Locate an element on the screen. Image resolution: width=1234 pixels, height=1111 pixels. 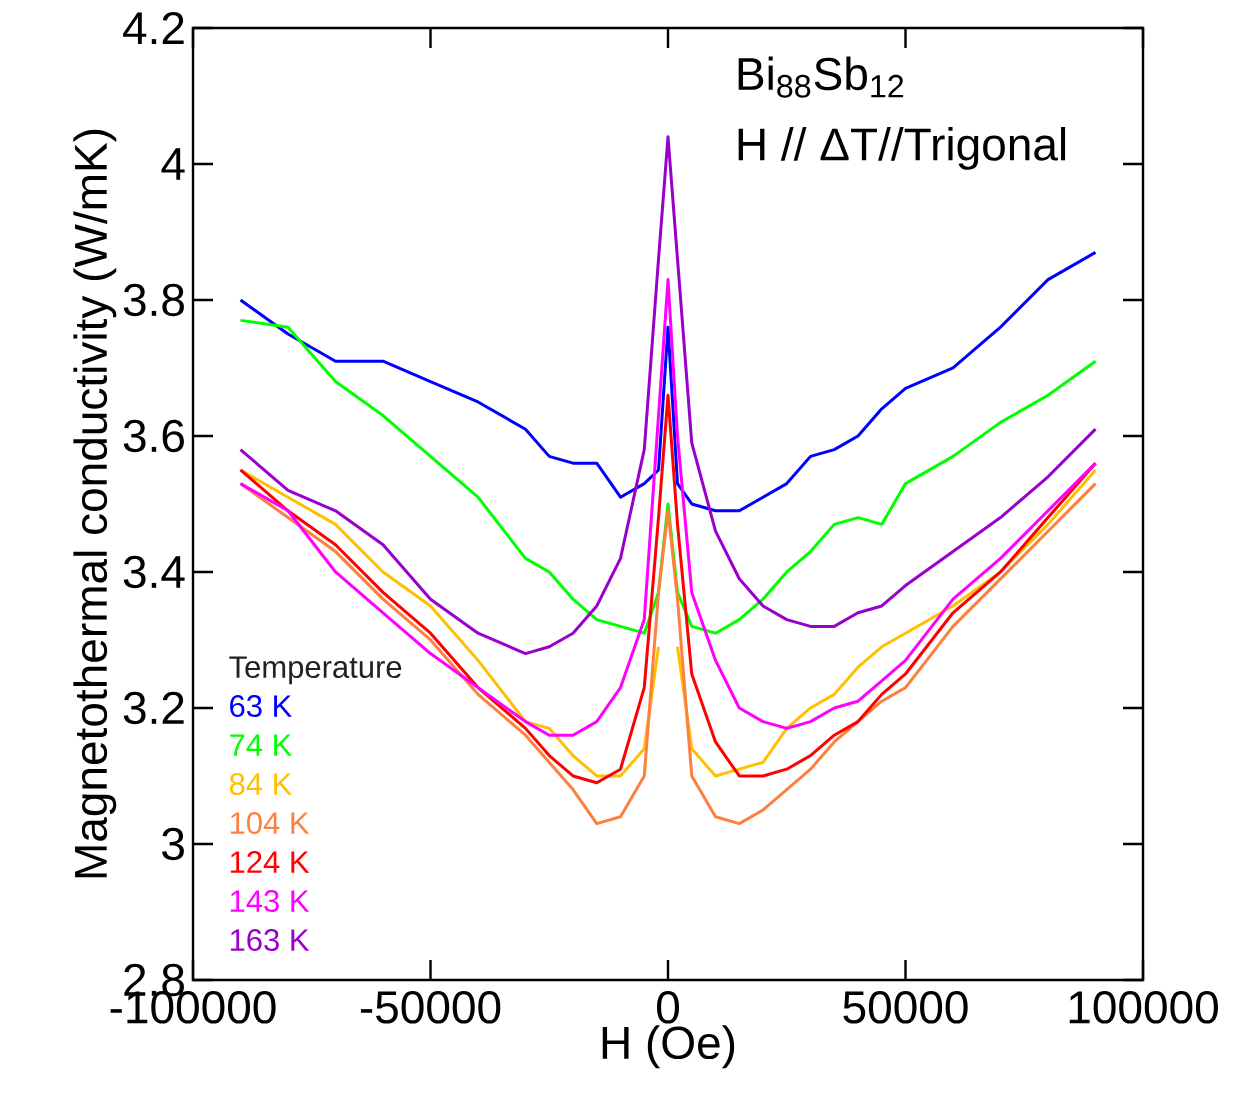
x-tick-label: -50000 is located at coordinates (430, 1007).